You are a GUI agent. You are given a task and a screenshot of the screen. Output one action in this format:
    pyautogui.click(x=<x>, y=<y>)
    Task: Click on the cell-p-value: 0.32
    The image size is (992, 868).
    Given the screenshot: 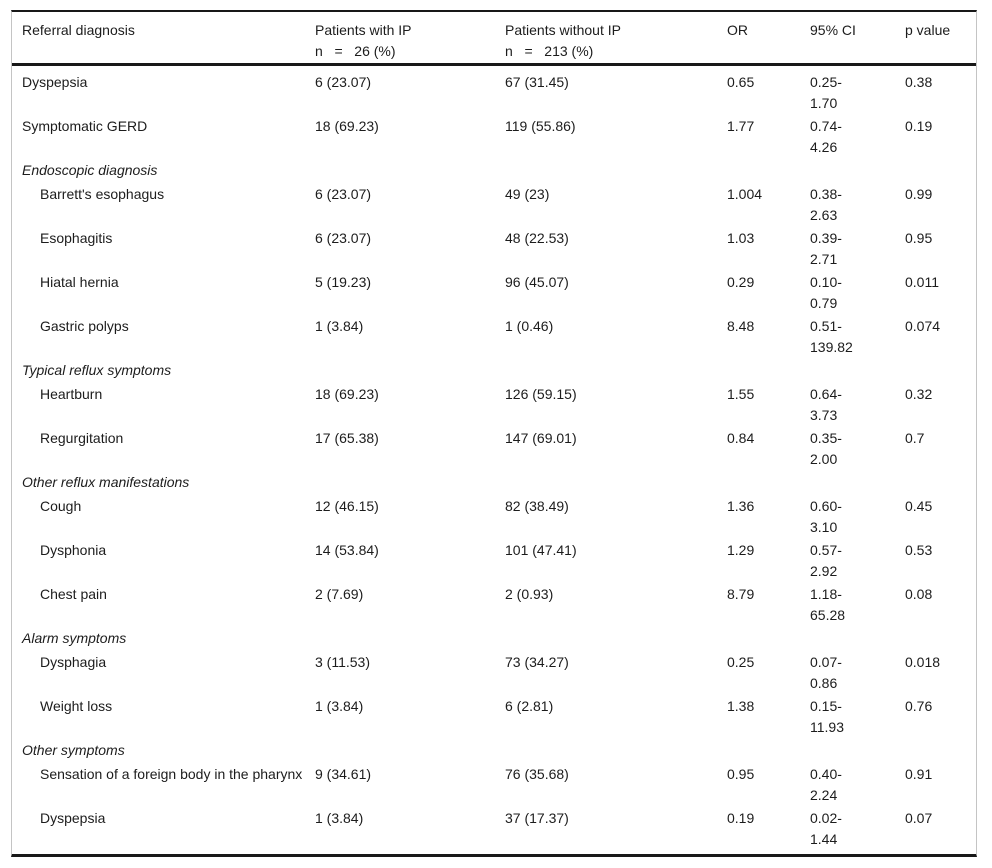 What is the action you would take?
    pyautogui.click(x=919, y=394)
    